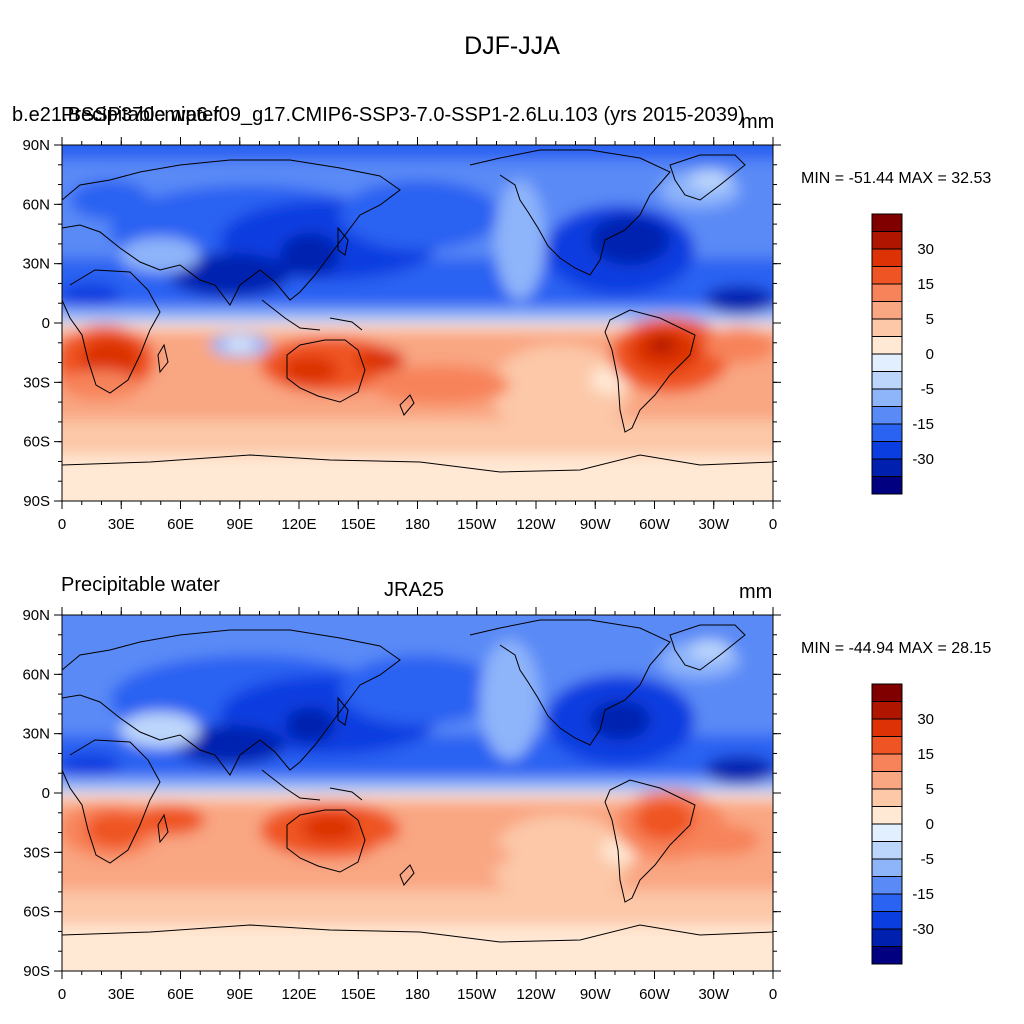  Describe the element at coordinates (896, 178) in the screenshot. I see `panel-1-min-max: MIN = -51.44 MAX = 32.53` at that location.